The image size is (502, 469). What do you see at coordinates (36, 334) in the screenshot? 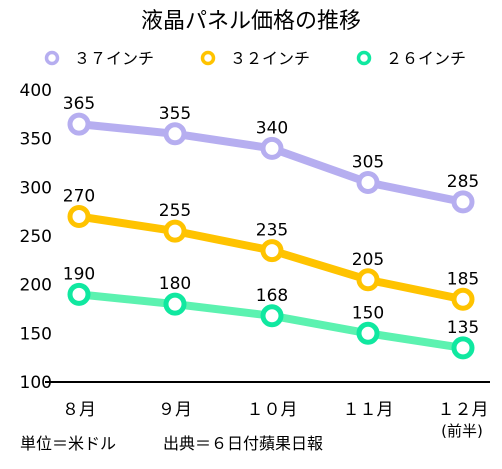
I see `y-tick-label: 150` at bounding box center [36, 334].